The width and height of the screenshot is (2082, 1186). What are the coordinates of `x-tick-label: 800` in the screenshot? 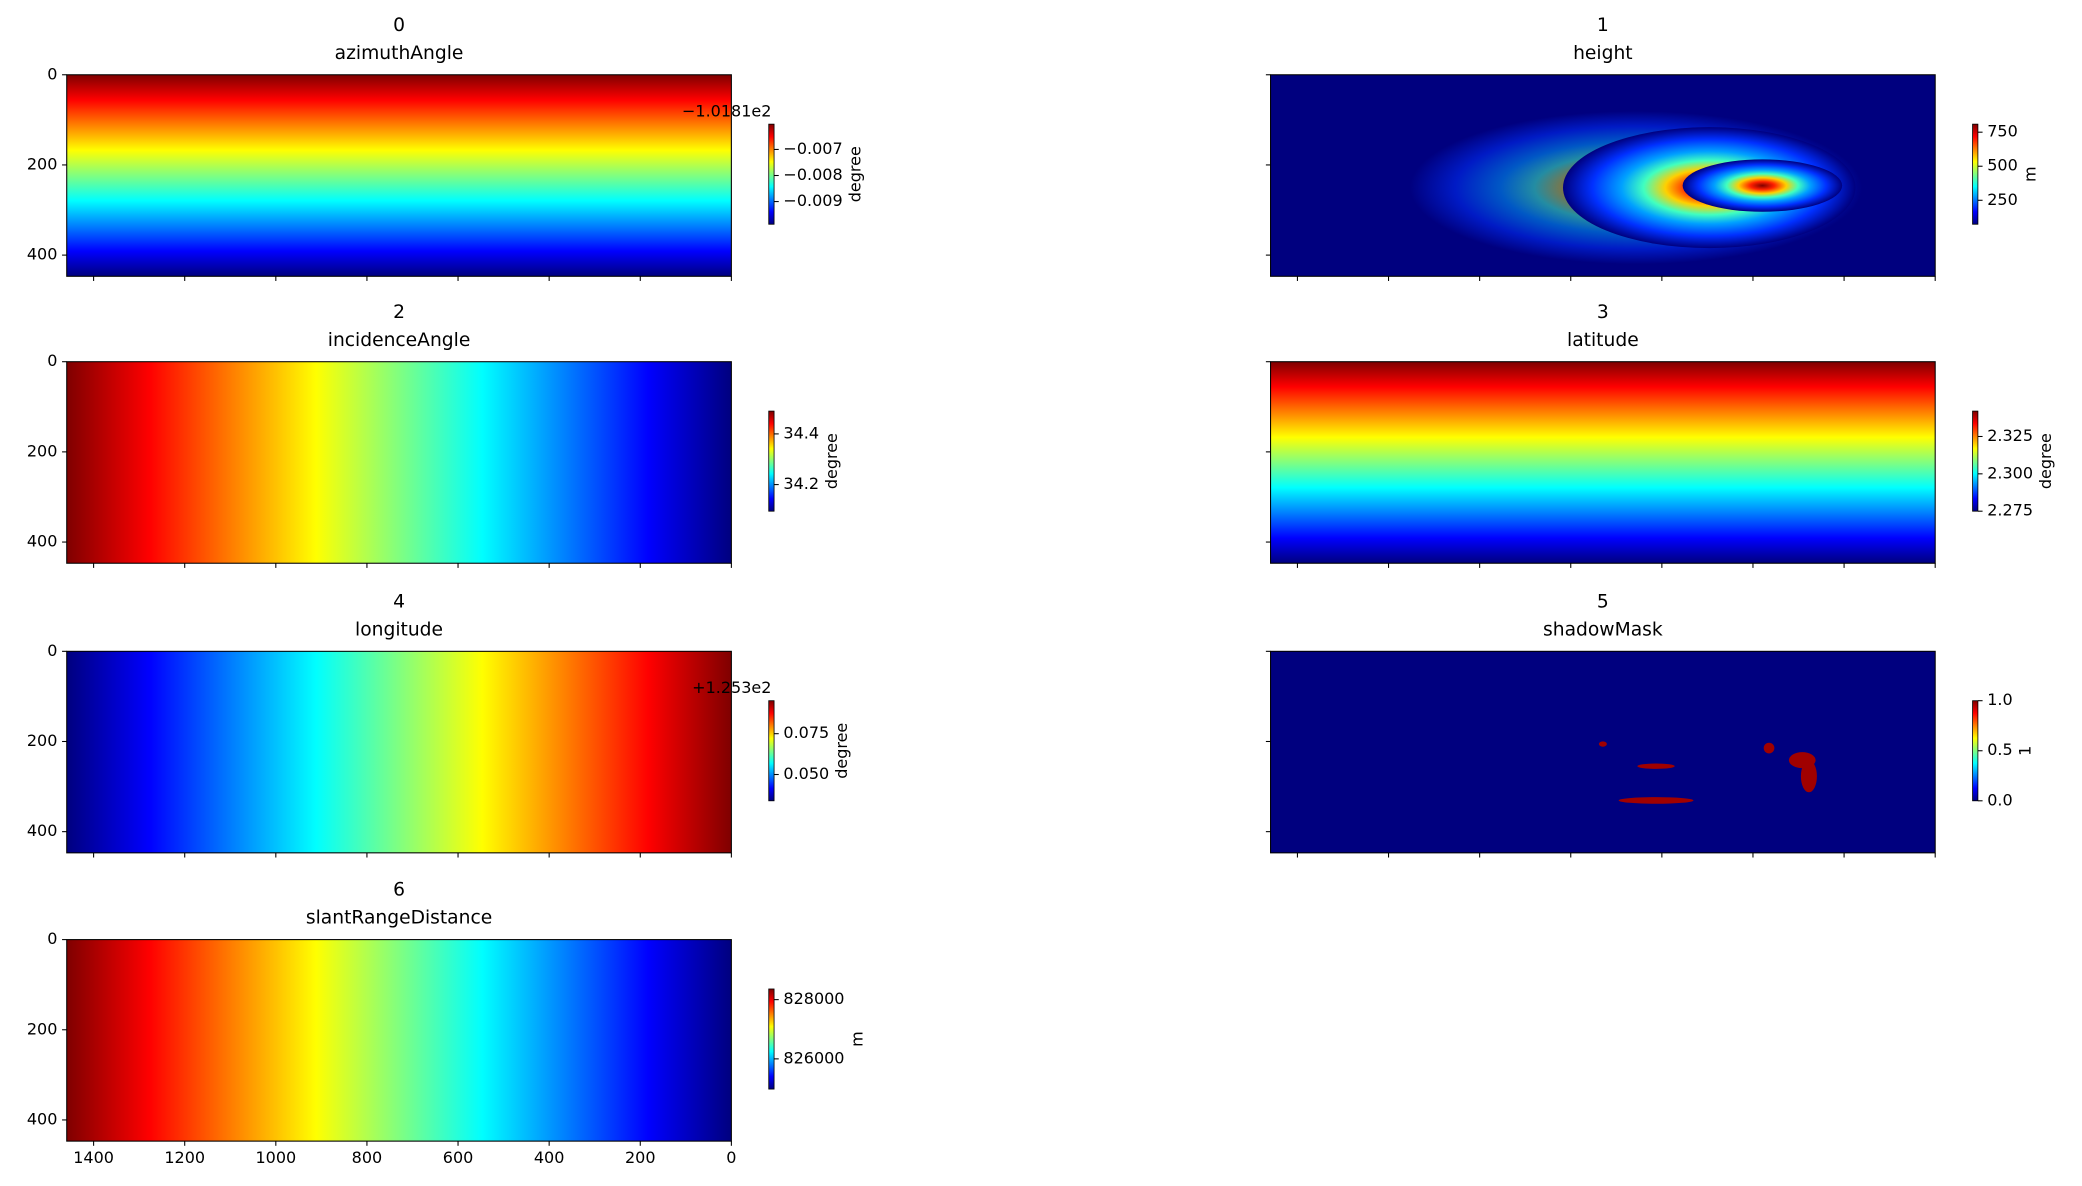 It's located at (367, 1157).